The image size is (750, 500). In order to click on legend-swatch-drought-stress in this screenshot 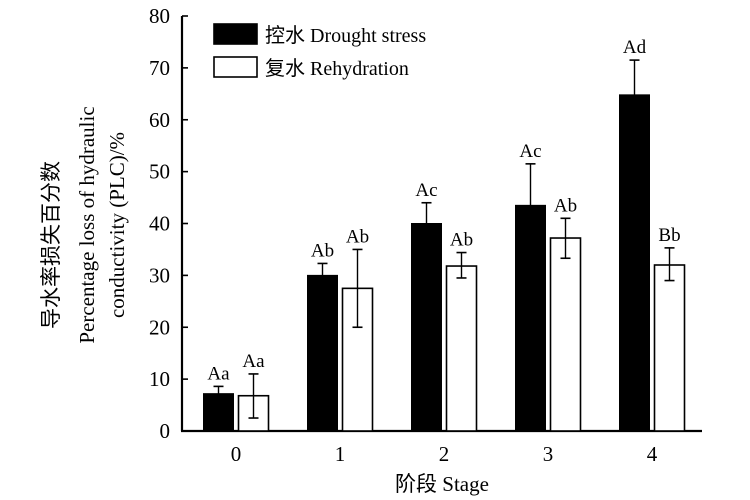, I will do `click(235, 34)`.